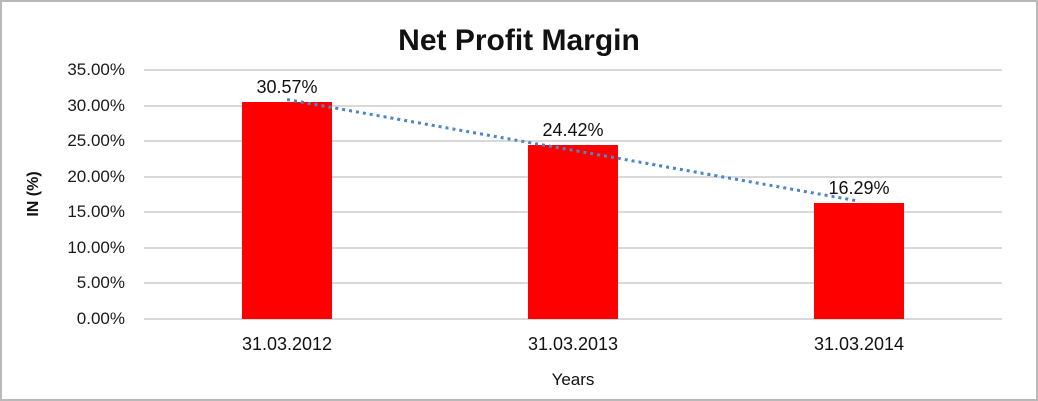 The height and width of the screenshot is (401, 1038). Describe the element at coordinates (573, 130) in the screenshot. I see `data-label: 24.42%` at that location.